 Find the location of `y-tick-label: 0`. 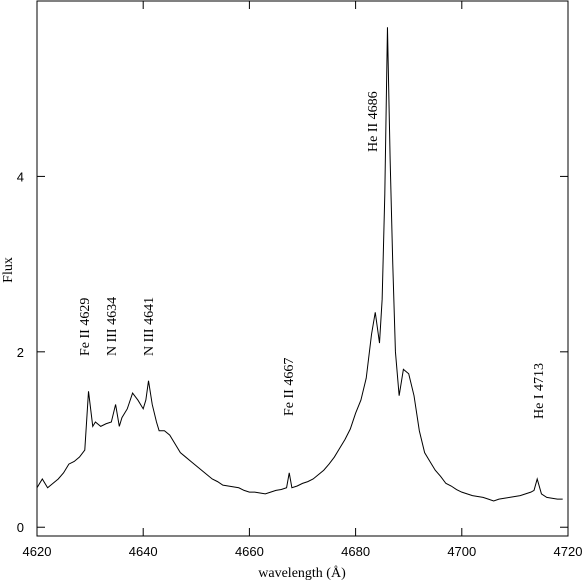

y-tick-label: 0 is located at coordinates (20, 527).